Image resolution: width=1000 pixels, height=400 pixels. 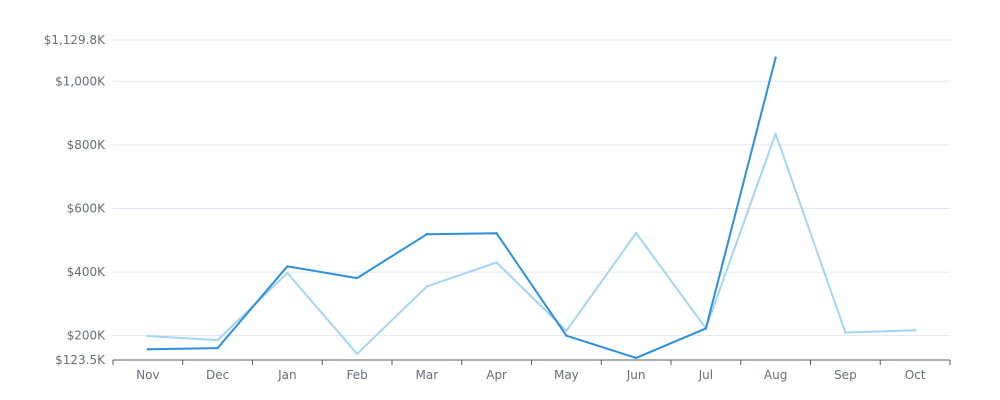 What do you see at coordinates (531, 375) in the screenshot?
I see `x-axis-labels: Nov Dec Jan Feb Mar Apr May Jun Jul Aug Sep Oct` at bounding box center [531, 375].